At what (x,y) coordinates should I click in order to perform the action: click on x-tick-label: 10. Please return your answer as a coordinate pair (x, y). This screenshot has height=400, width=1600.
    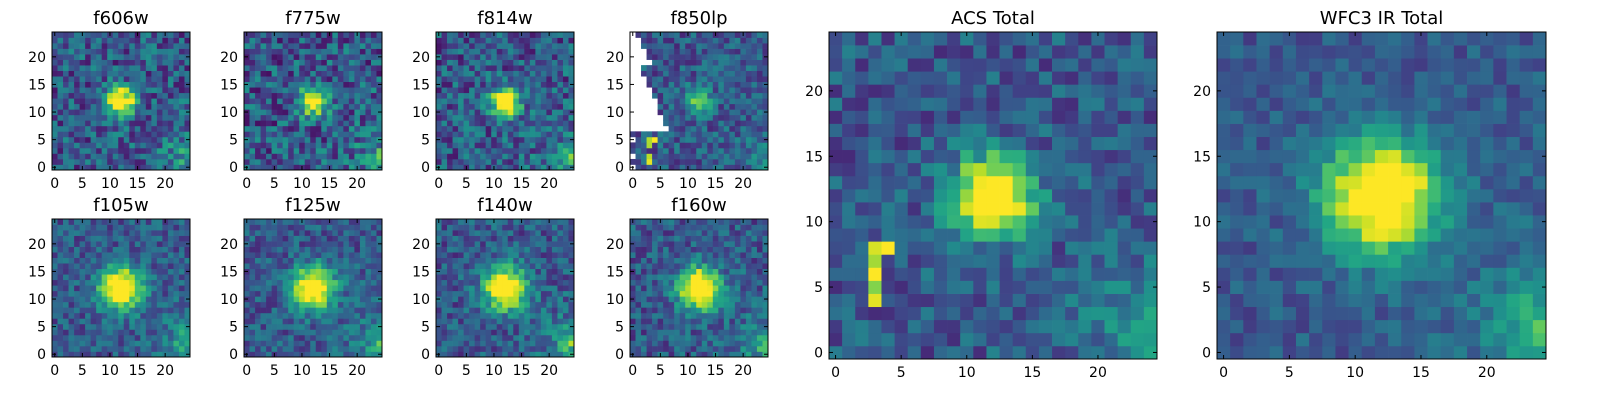
    Looking at the image, I should click on (494, 371).